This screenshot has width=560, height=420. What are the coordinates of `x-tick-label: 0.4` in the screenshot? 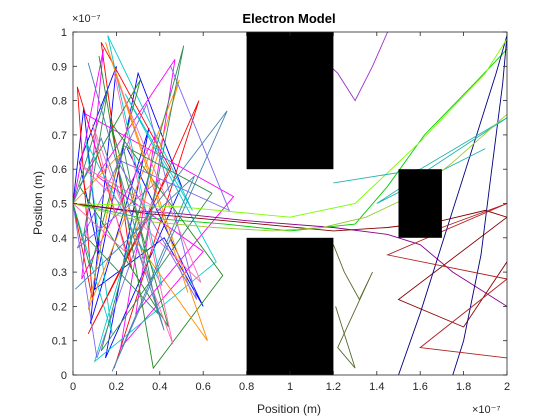 It's located at (159, 387).